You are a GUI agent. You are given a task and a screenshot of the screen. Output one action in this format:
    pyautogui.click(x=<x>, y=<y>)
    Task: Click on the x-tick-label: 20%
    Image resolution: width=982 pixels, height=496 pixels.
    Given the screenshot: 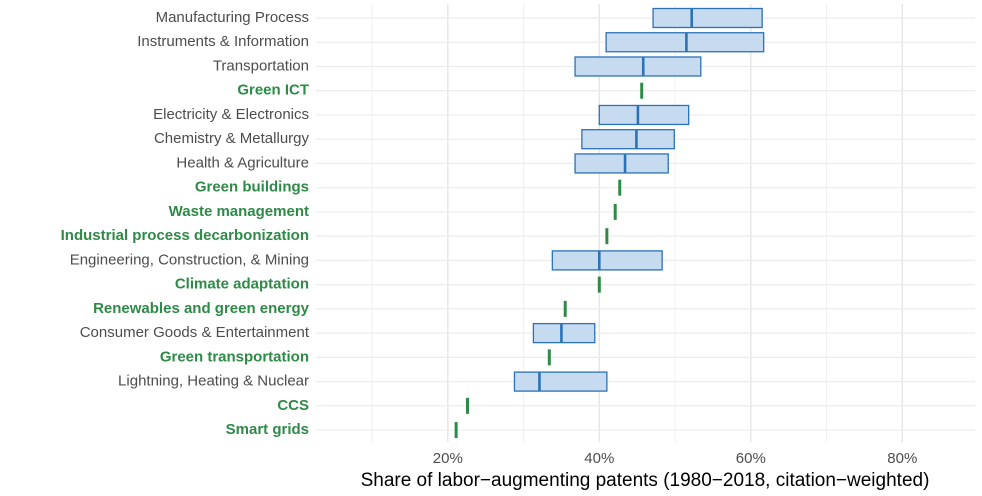 What is the action you would take?
    pyautogui.click(x=448, y=458)
    